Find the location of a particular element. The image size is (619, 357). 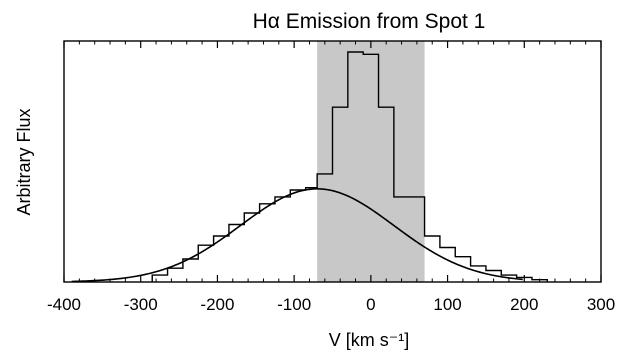

x-tick-label: -300 is located at coordinates (141, 304).